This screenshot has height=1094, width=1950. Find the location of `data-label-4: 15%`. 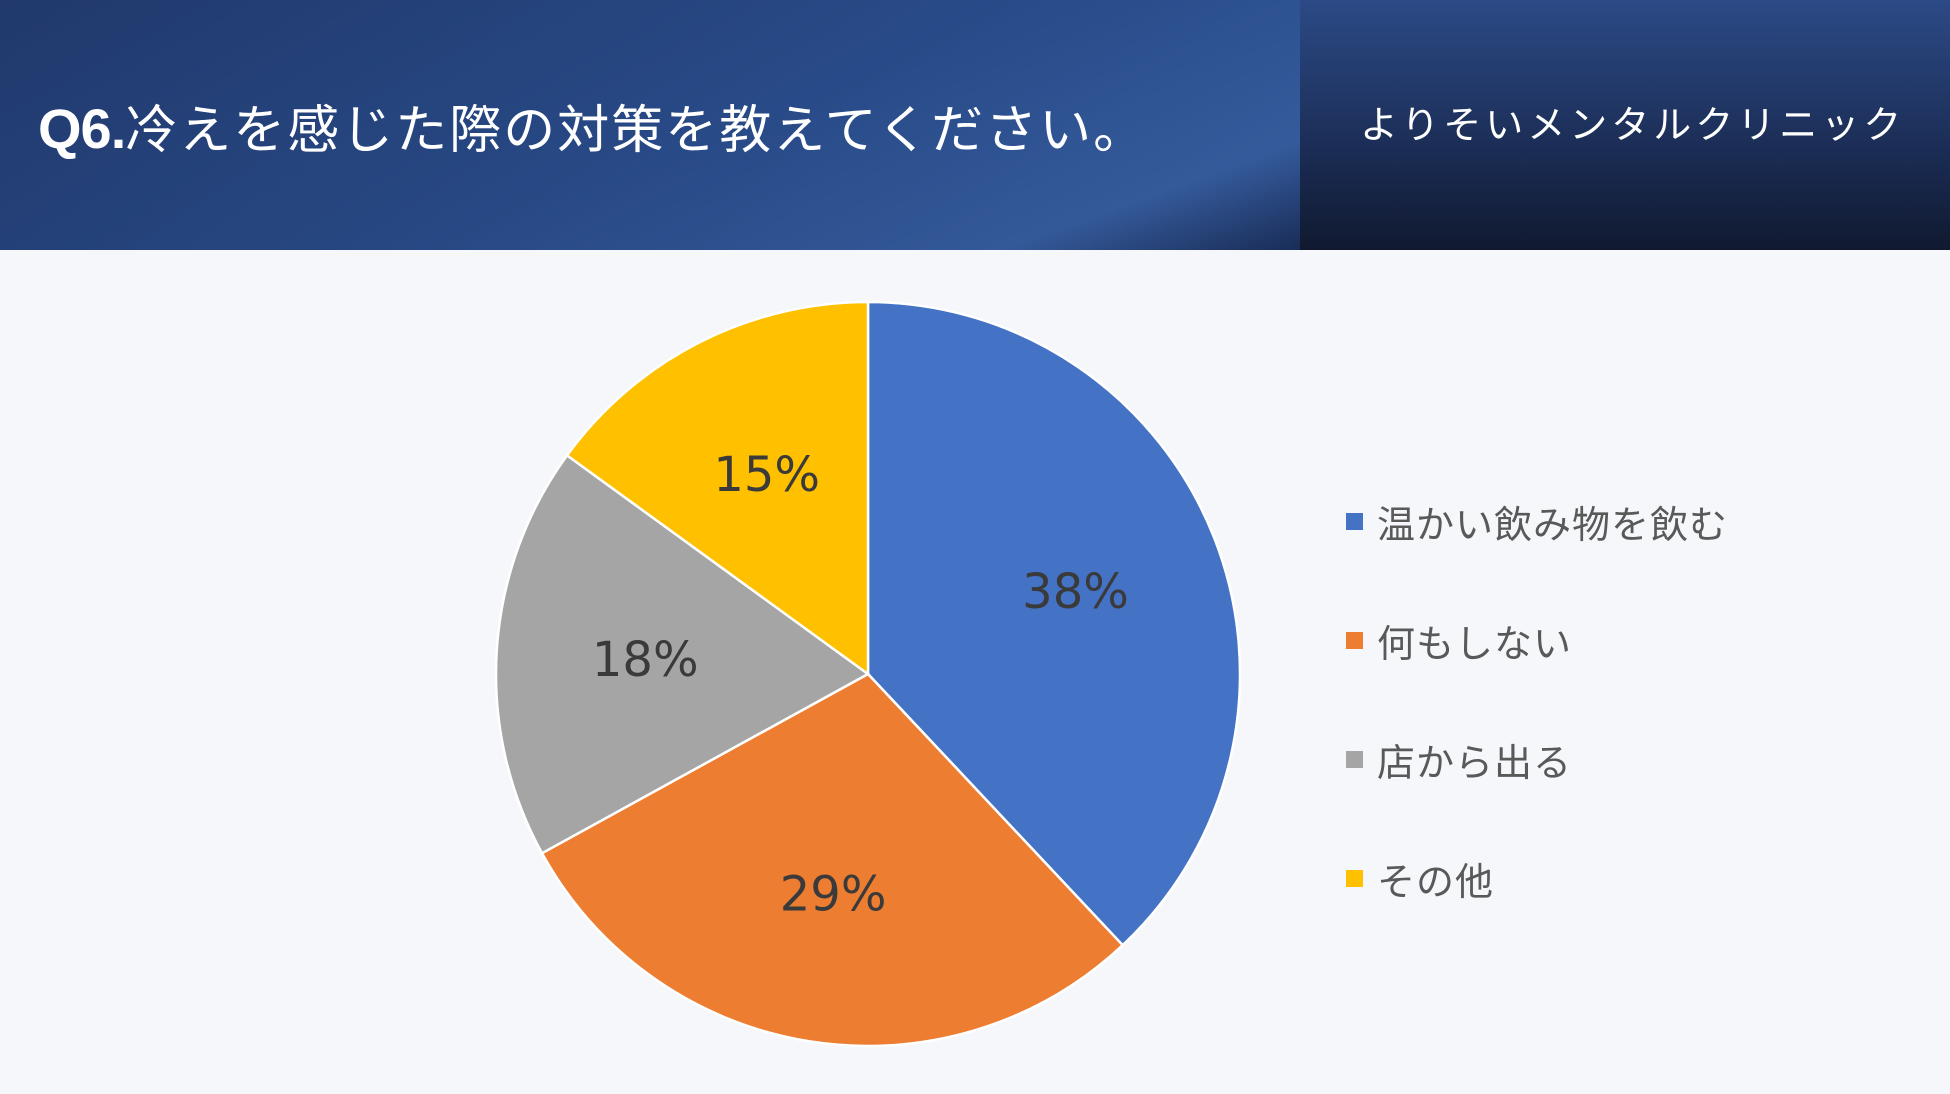

data-label-4: 15% is located at coordinates (766, 475).